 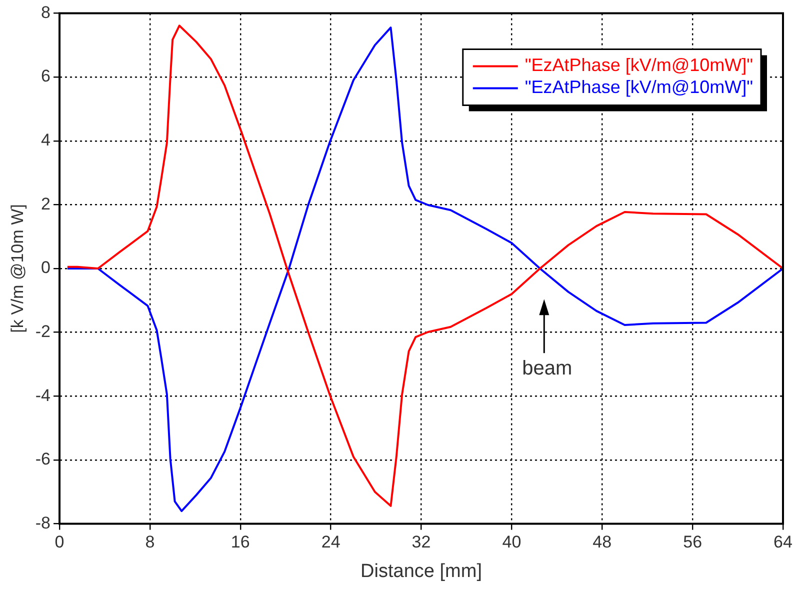 I want to click on y-tick-label: -2, so click(x=43, y=332).